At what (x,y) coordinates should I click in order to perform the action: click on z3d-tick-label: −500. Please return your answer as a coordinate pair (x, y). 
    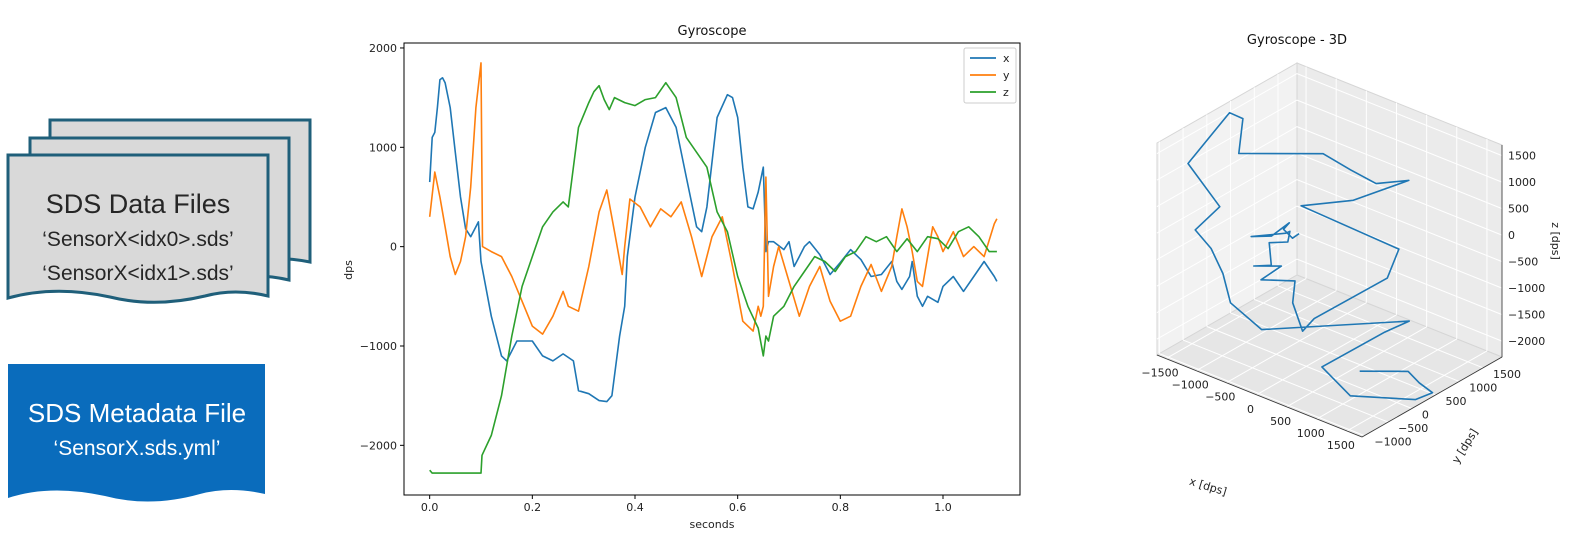
    Looking at the image, I should click on (1523, 262).